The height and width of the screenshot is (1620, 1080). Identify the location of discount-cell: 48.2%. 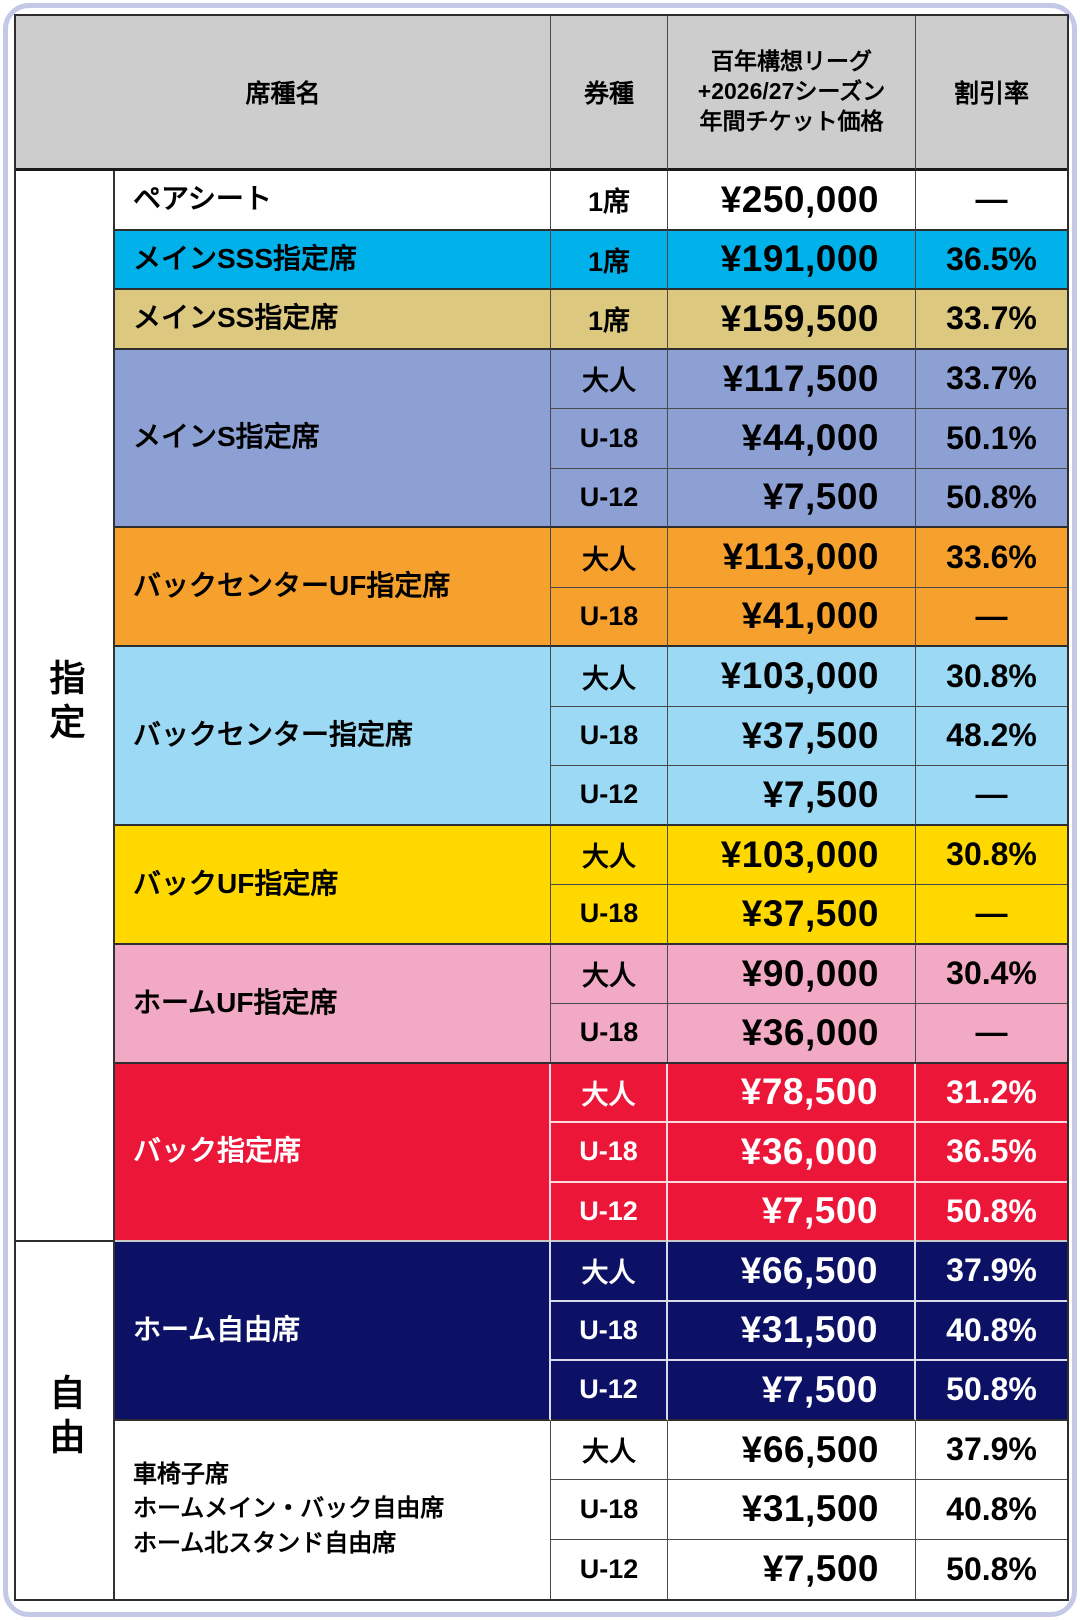
(992, 736).